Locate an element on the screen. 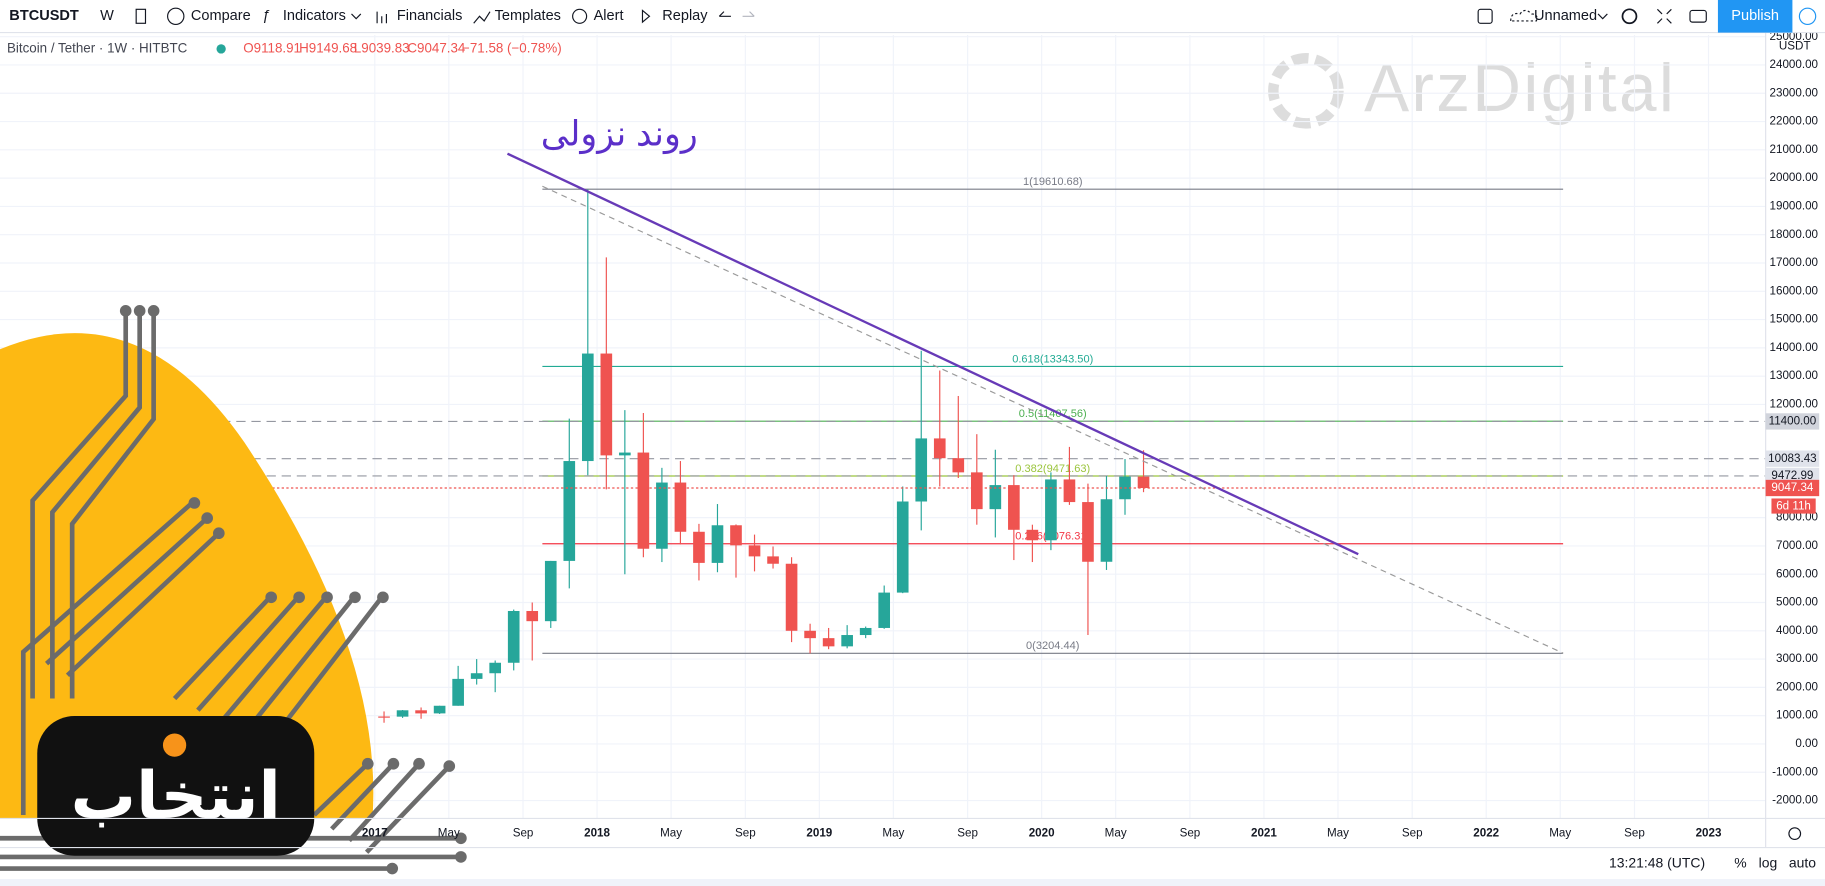 Image resolution: width=1825 pixels, height=886 pixels. y-tick-label: 14000.00 is located at coordinates (1794, 347).